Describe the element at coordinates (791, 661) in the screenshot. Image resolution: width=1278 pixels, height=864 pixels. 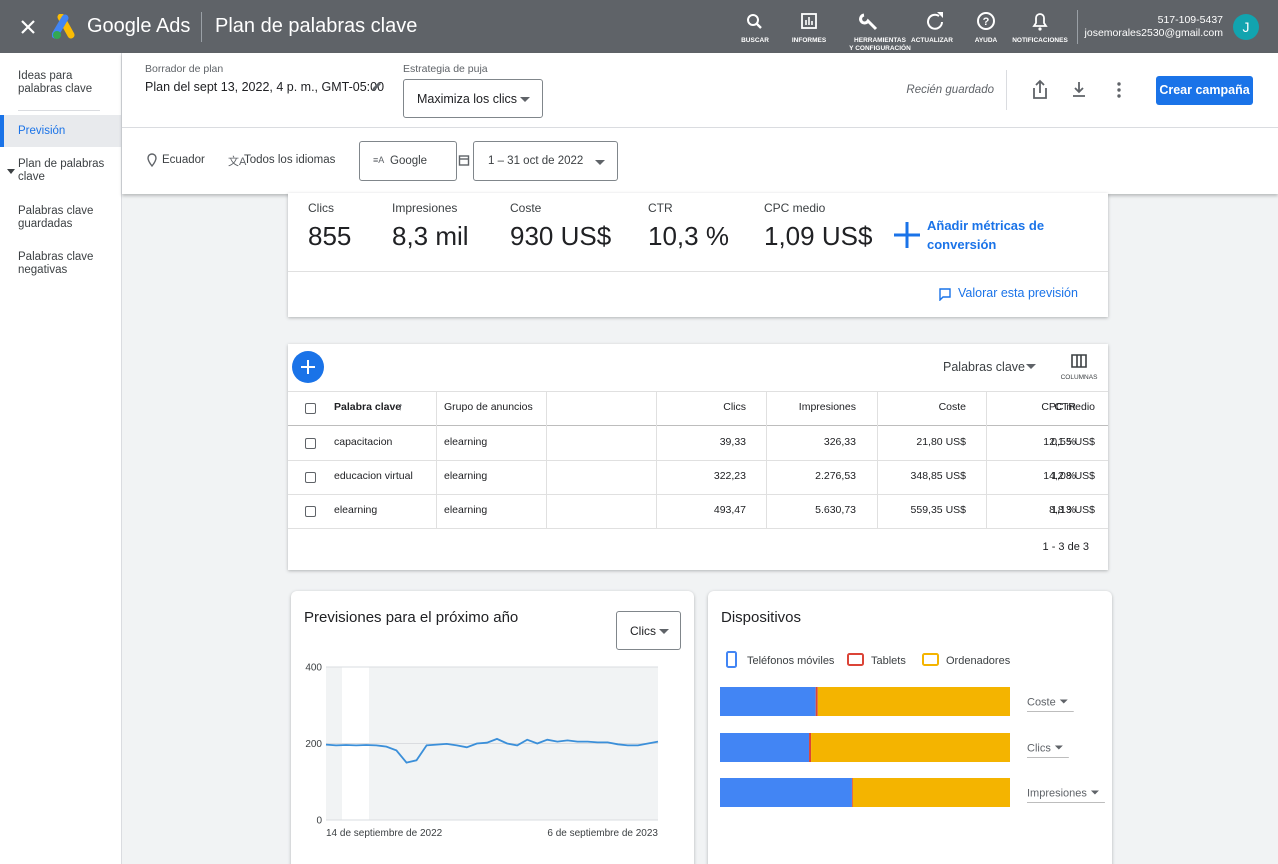
I see `legend-label: Teléfonos móviles` at that location.